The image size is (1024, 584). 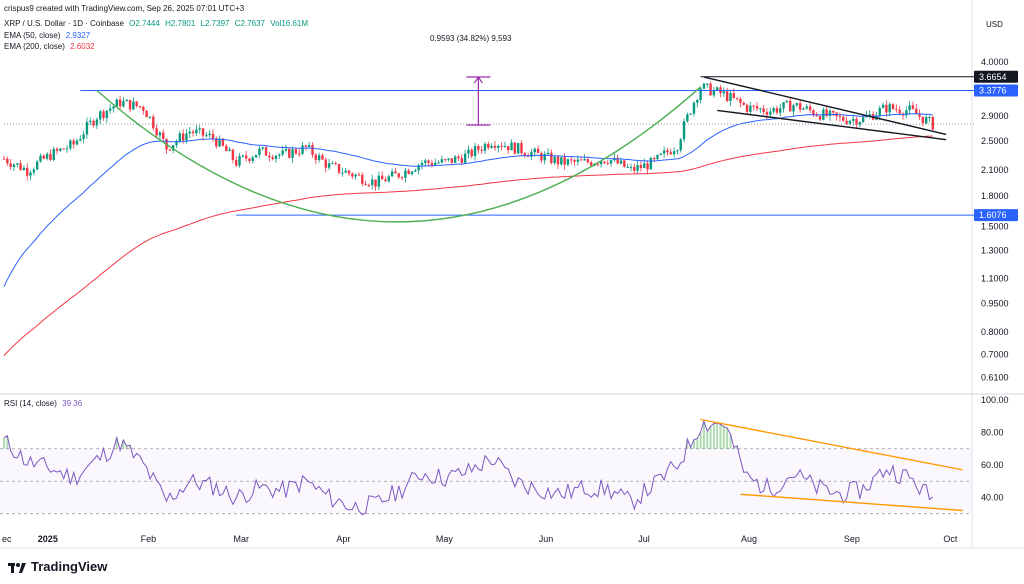 I want to click on price-tag-label: 3.6654, so click(x=993, y=77).